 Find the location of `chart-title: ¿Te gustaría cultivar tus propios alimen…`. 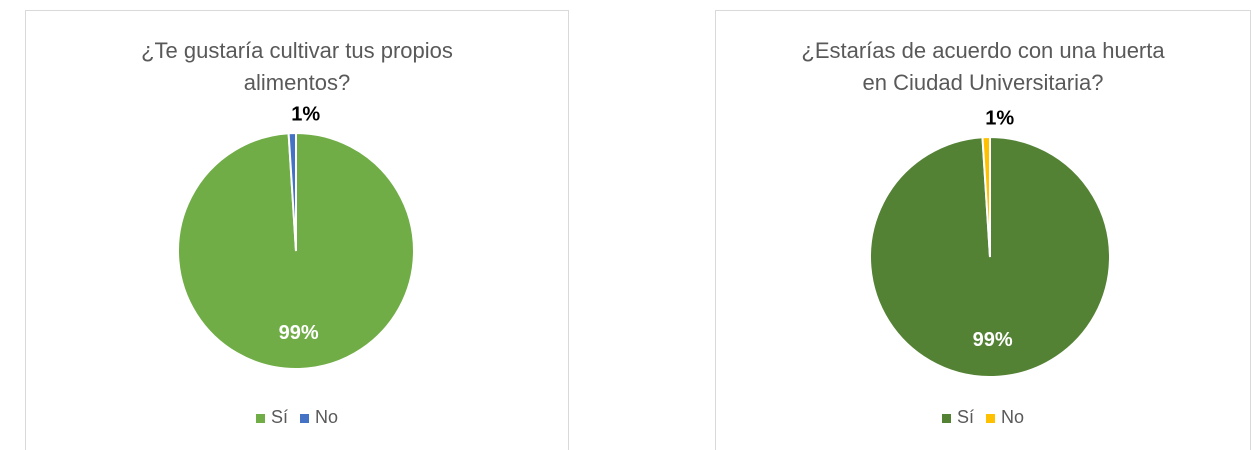

chart-title: ¿Te gustaría cultivar tus propios alimen… is located at coordinates (297, 66).